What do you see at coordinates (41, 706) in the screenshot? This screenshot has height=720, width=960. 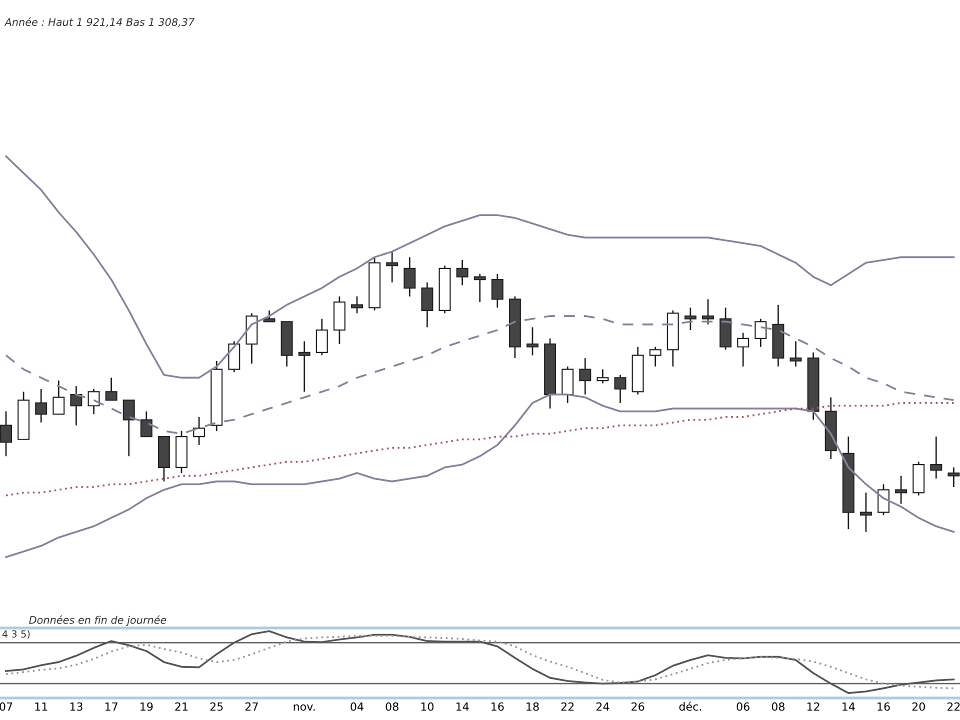 I see `x-tick-label: 11` at bounding box center [41, 706].